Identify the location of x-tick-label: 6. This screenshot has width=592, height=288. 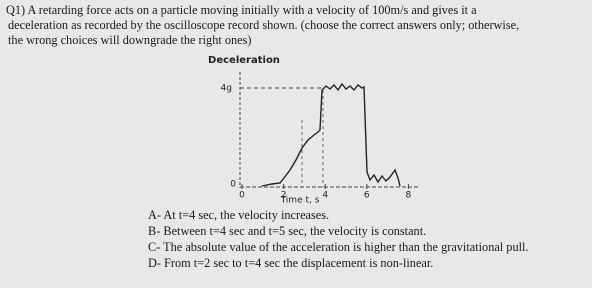
(367, 196).